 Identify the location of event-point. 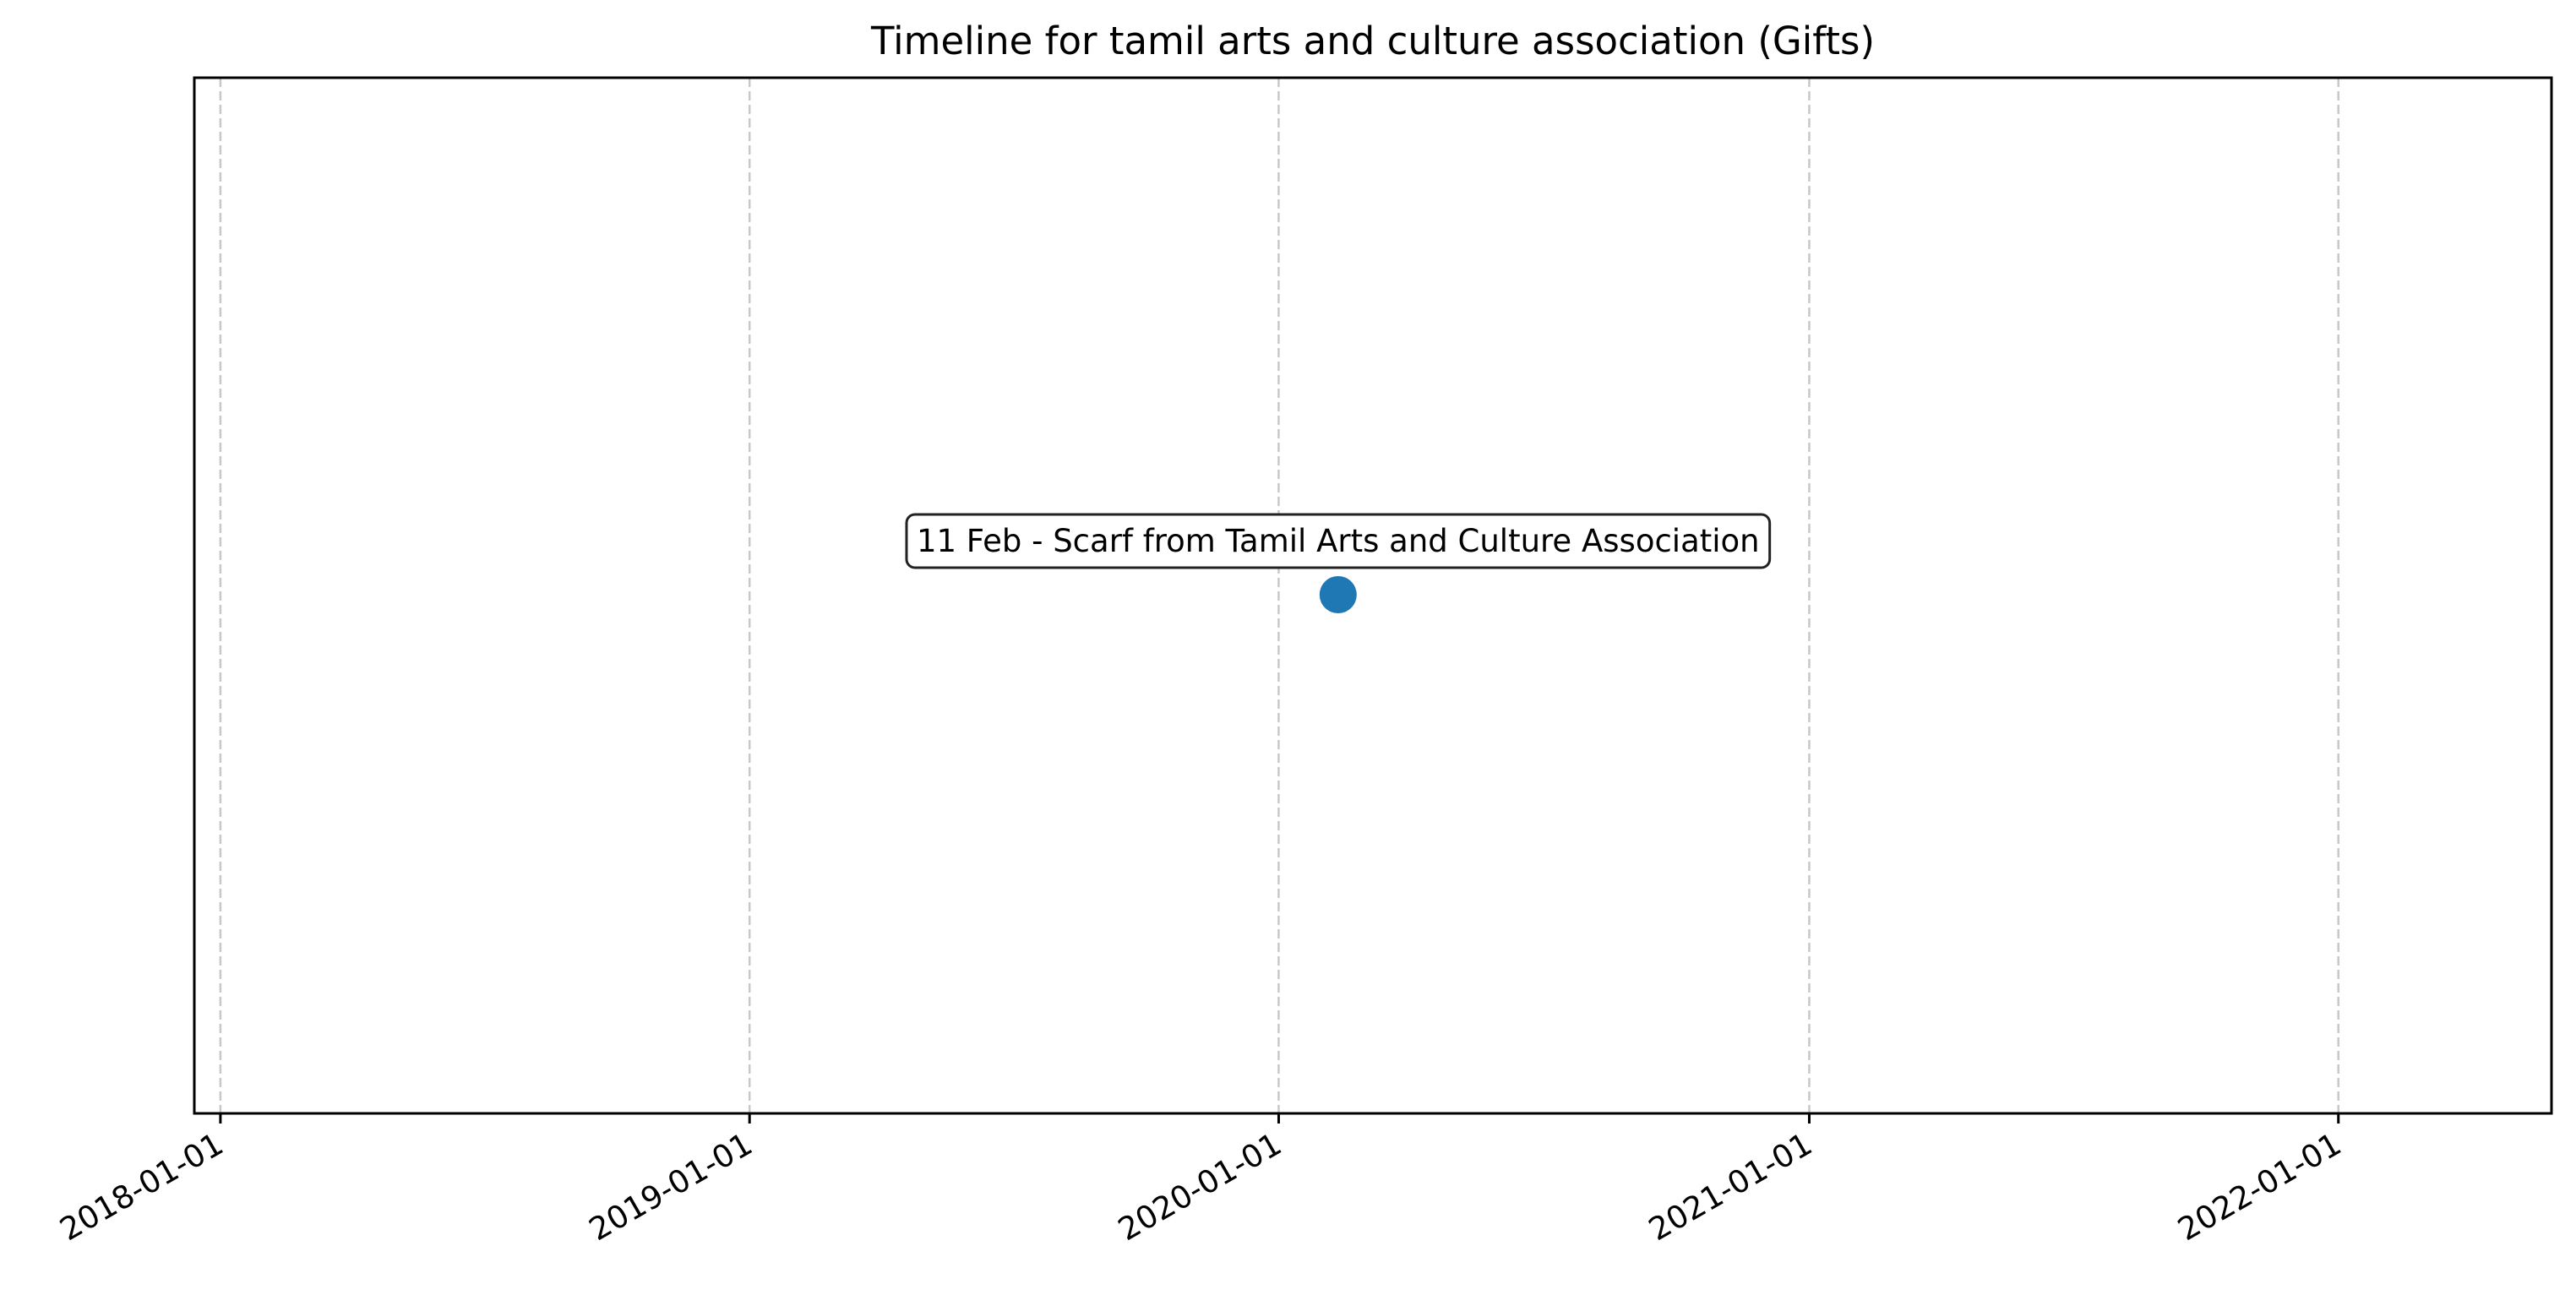
(1338, 594).